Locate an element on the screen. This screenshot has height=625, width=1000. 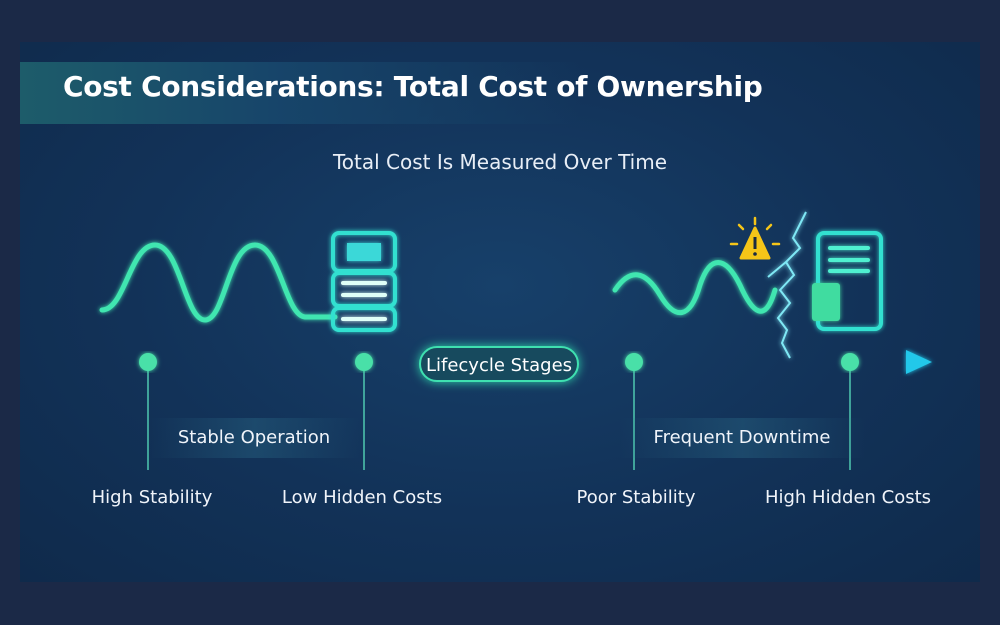
lifecycle-stages-pill: Lifecycle Stages is located at coordinates (499, 364).